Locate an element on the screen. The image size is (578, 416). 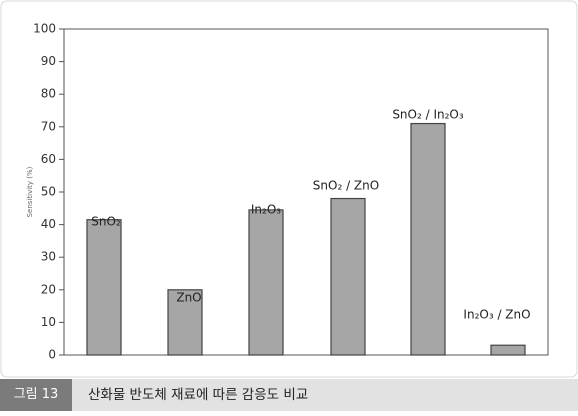
bar-label: In₂O₃ / ZnO is located at coordinates (496, 315).